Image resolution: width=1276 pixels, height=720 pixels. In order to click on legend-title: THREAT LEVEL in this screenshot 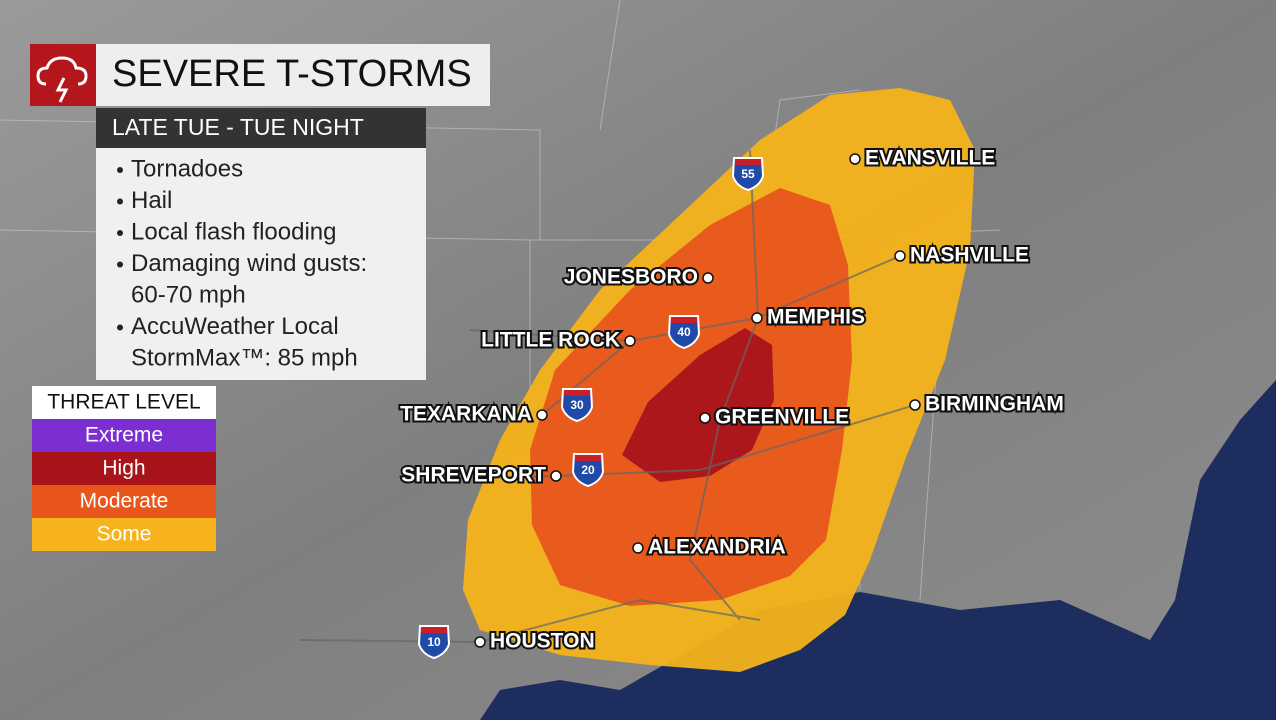, I will do `click(123, 402)`.